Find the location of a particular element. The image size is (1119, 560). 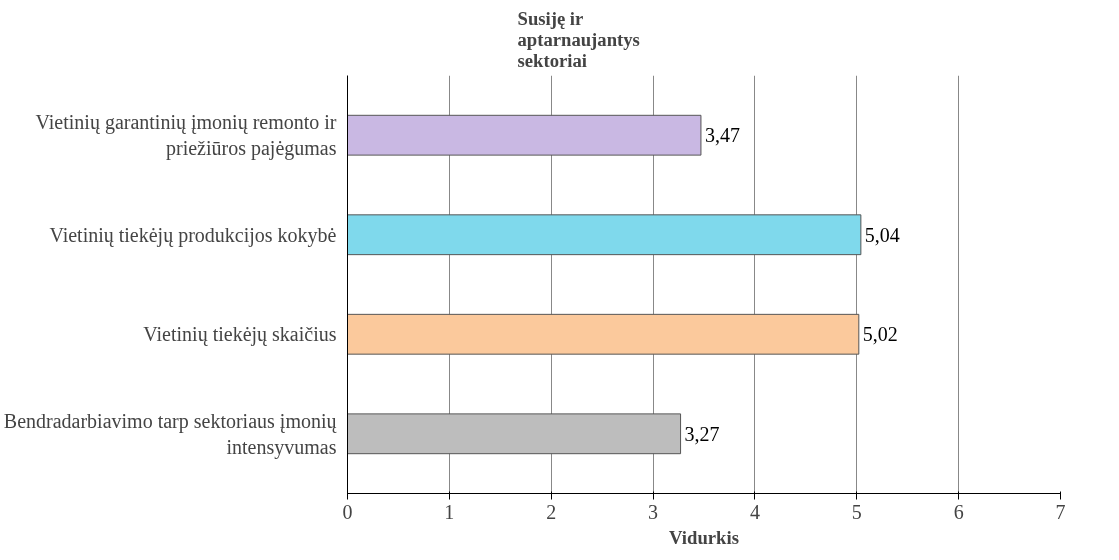

y-tick-label: Vietinių tiekėjų produkcijos kokybė is located at coordinates (193, 235).